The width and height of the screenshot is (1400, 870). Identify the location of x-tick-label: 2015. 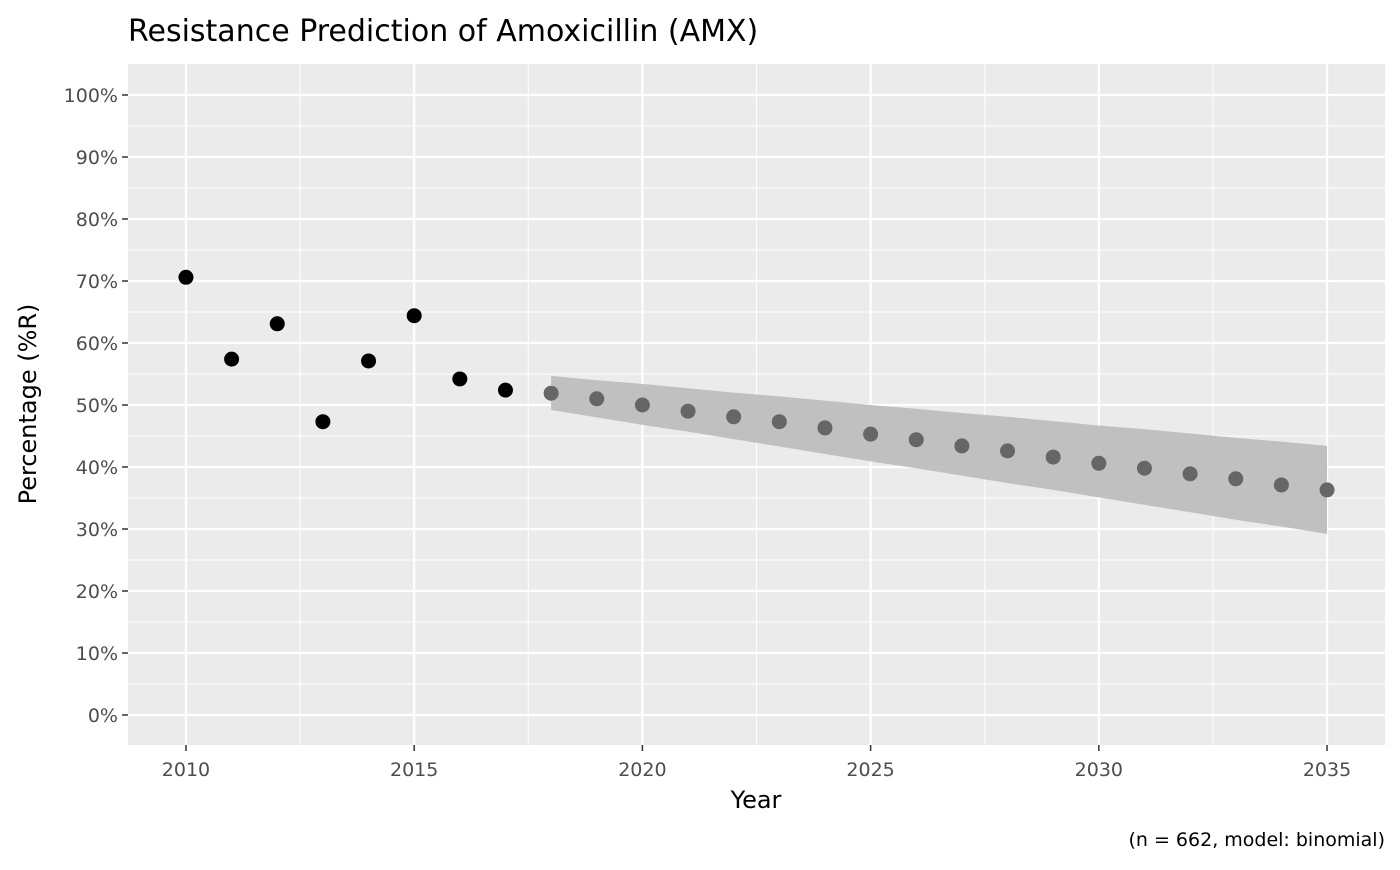
(414, 770).